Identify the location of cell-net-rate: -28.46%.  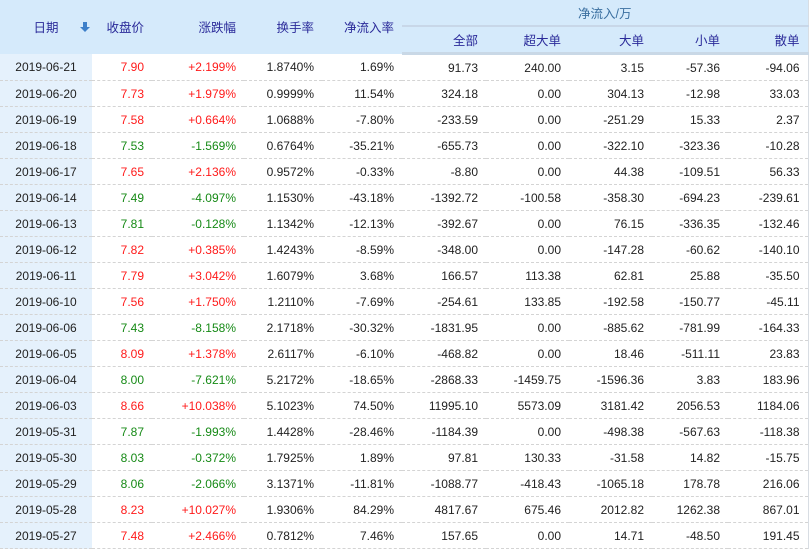
(362, 431).